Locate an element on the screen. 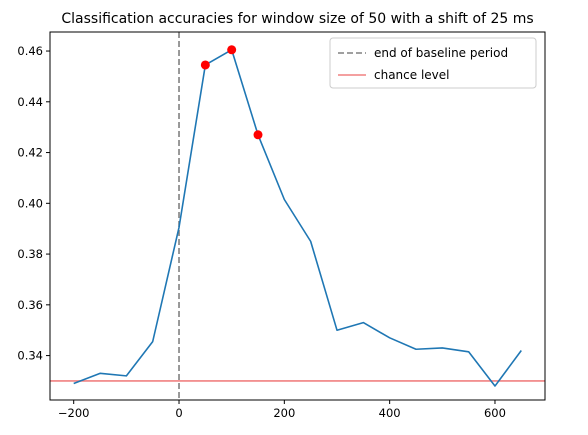 The image size is (588, 435). y-tick-label: 0.36 is located at coordinates (30, 305).